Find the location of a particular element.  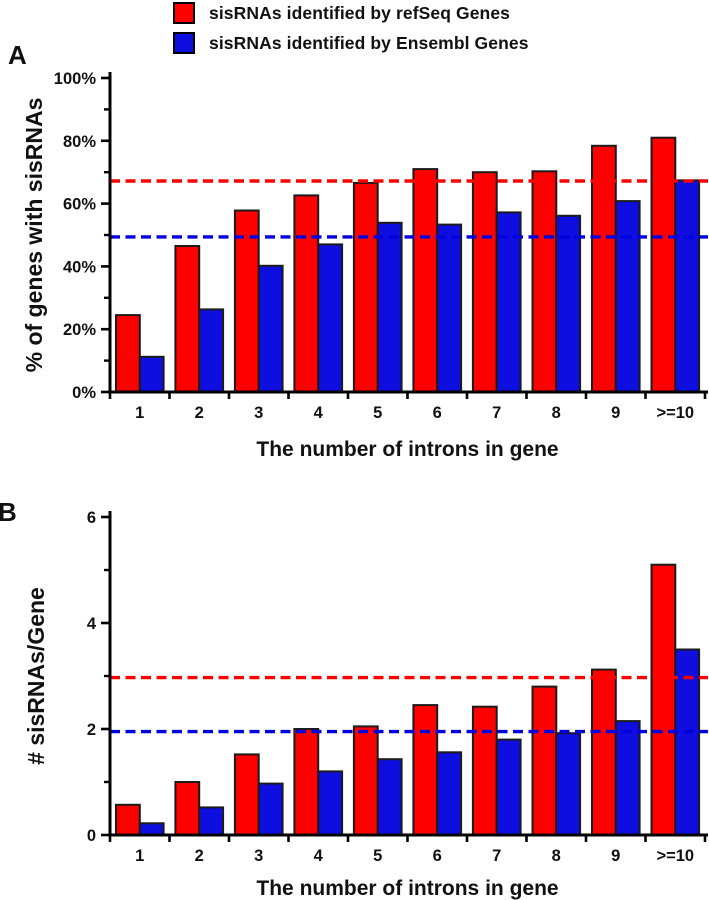

legend-item-ensembl: sisRNAs identified by Ensembl Genes is located at coordinates (351, 43).